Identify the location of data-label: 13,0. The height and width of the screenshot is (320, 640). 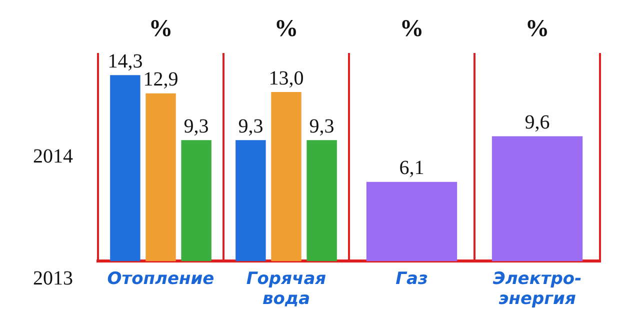
(286, 78).